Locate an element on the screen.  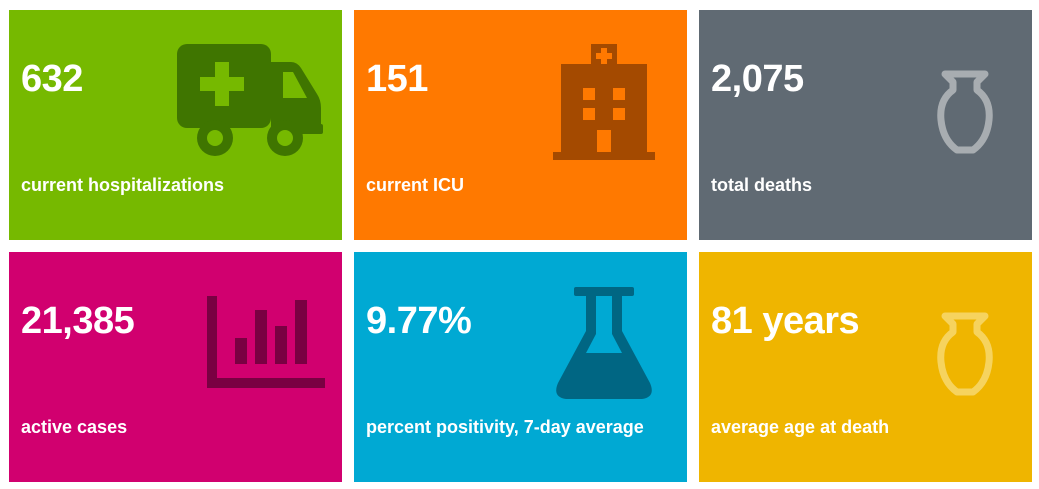
stat-label: average age at death is located at coordinates (800, 427).